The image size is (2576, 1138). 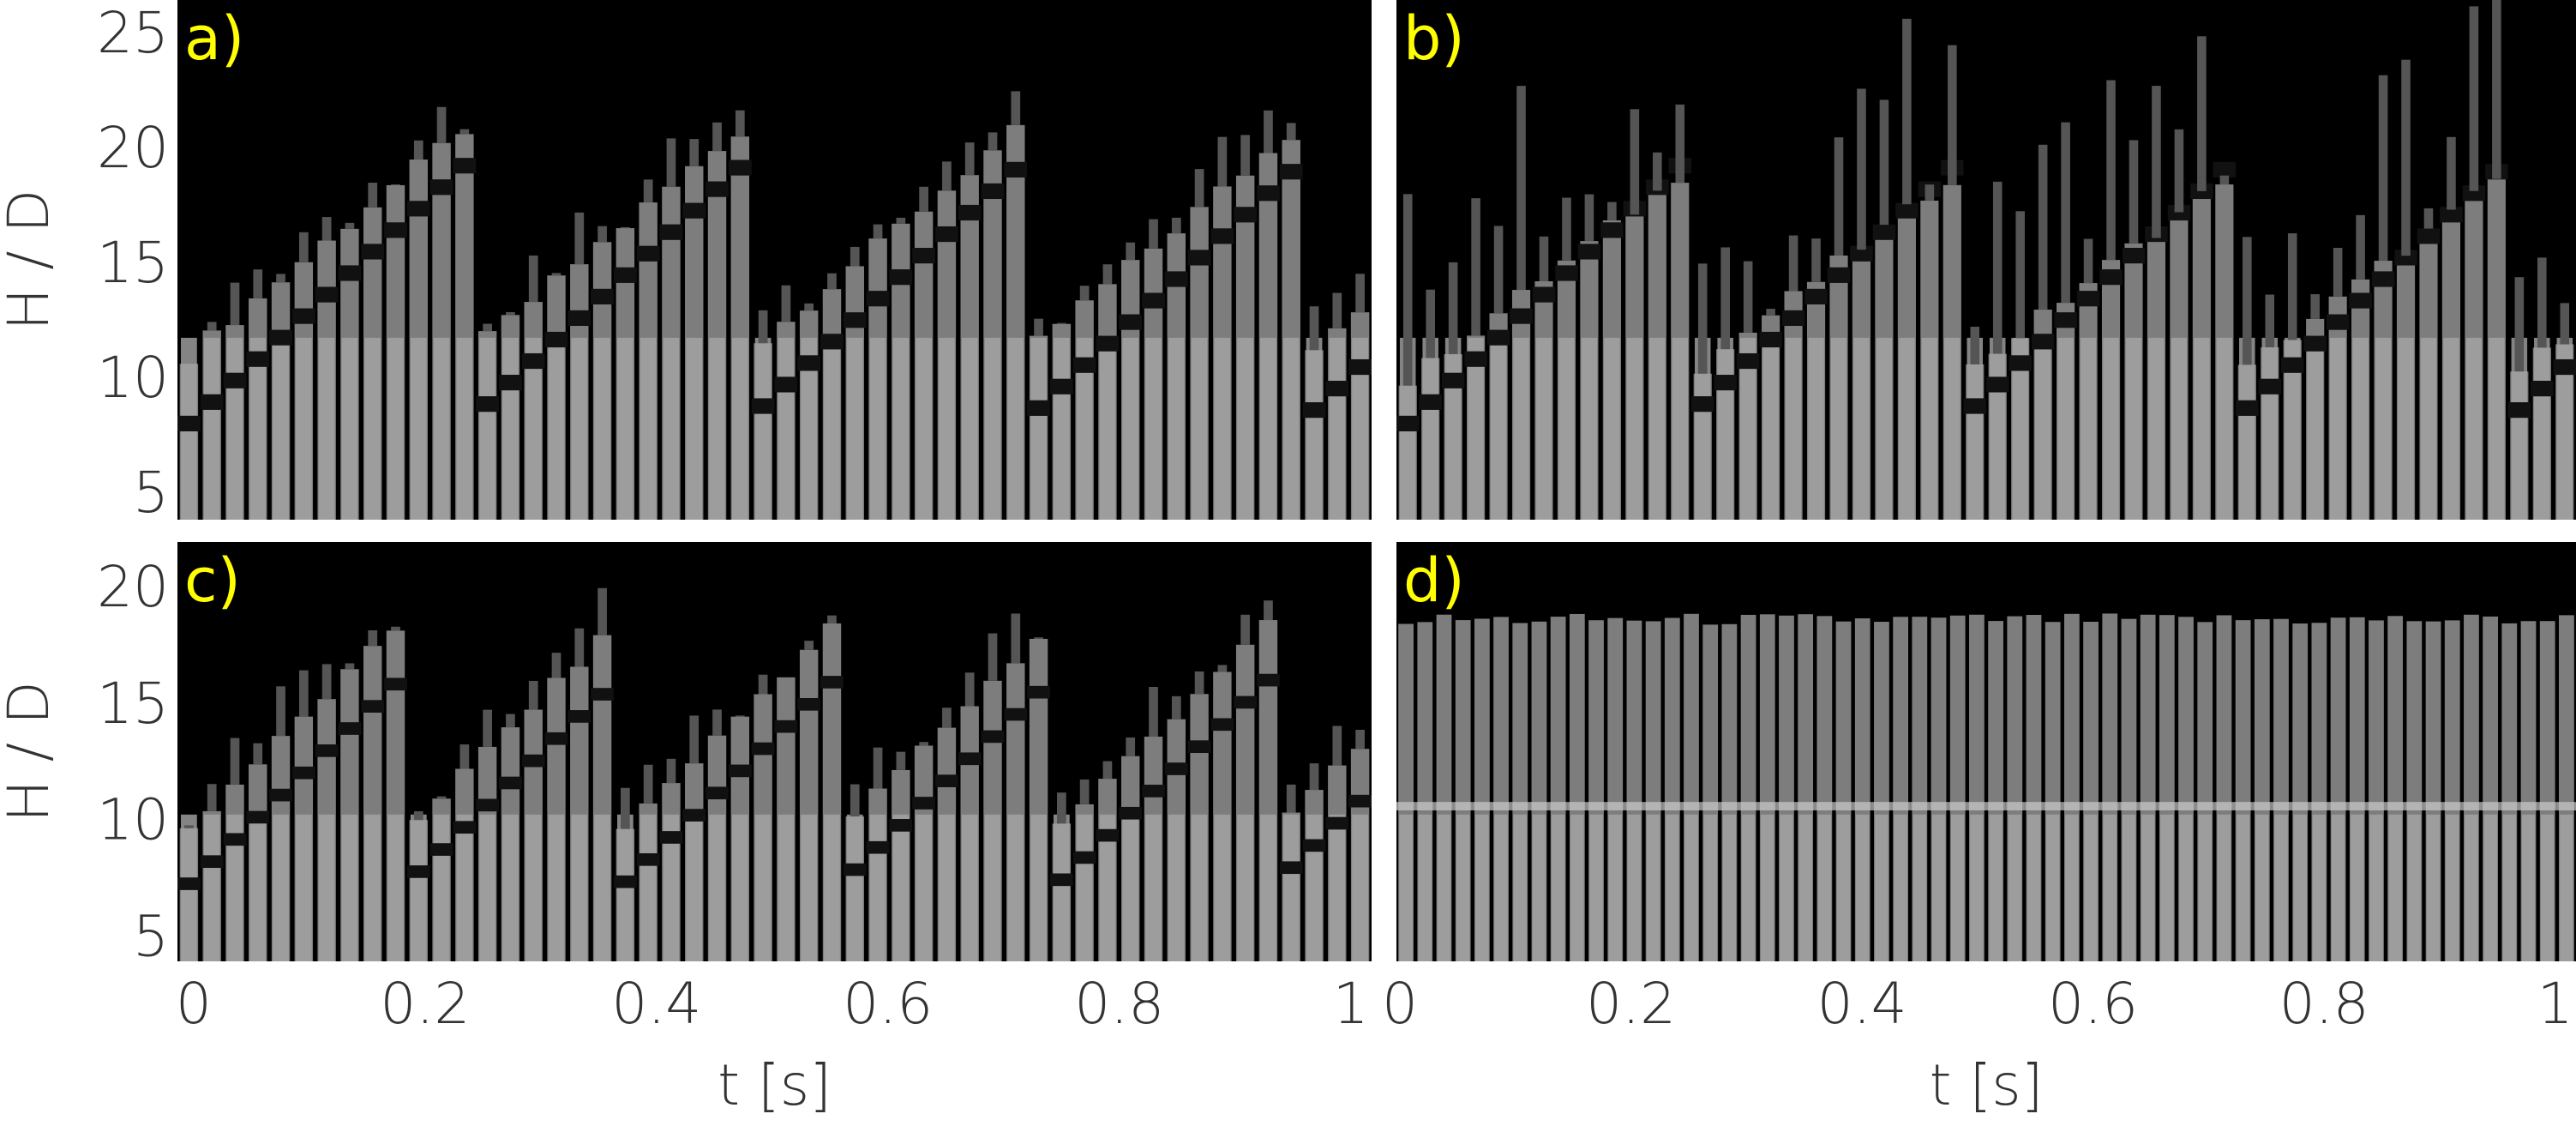 What do you see at coordinates (194, 1004) in the screenshot?
I see `x-tick-label: 0` at bounding box center [194, 1004].